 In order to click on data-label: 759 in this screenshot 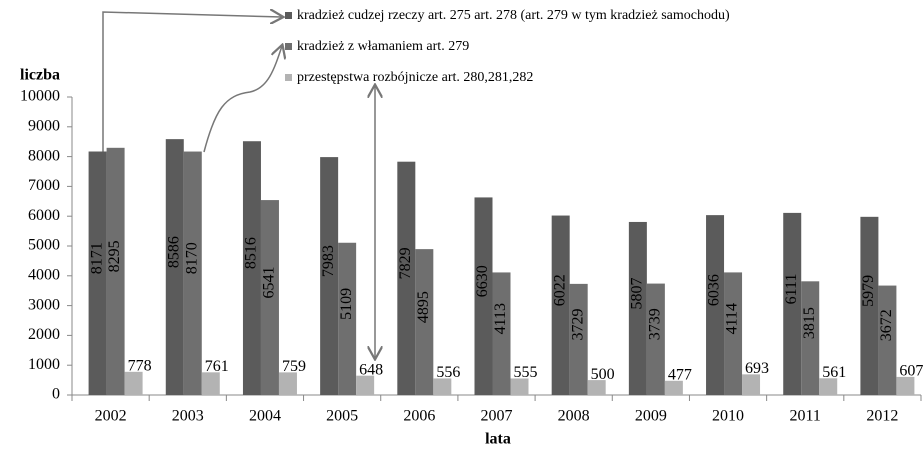, I will do `click(294, 366)`.